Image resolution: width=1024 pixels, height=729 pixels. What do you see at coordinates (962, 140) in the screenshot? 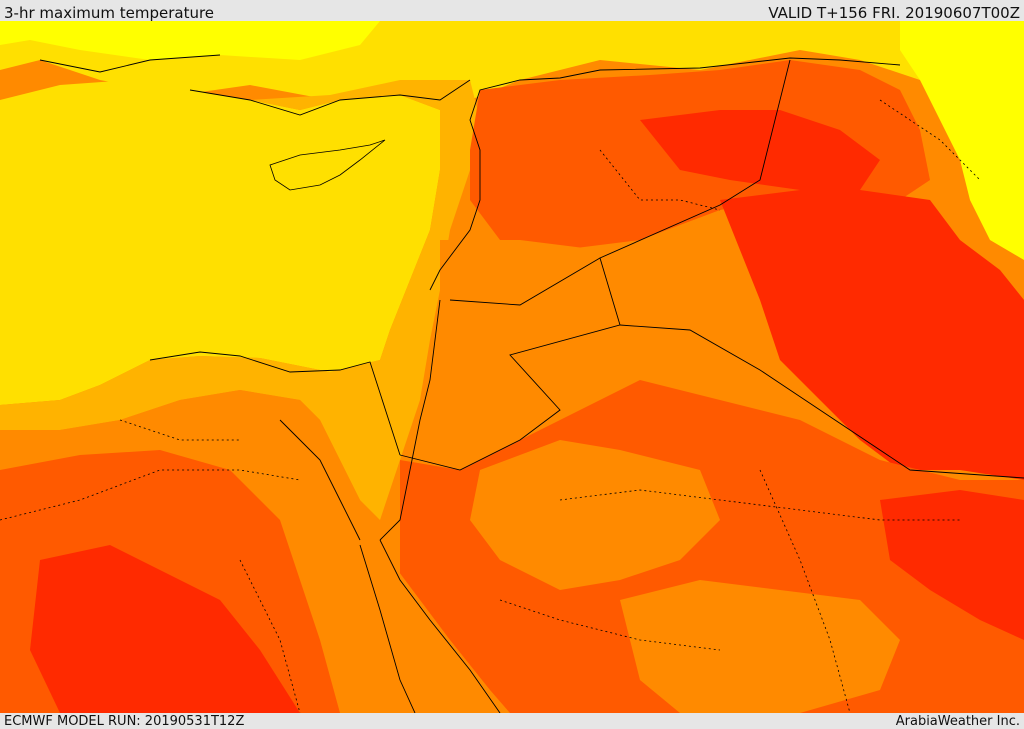
I see `region-northeast-bright` at bounding box center [962, 140].